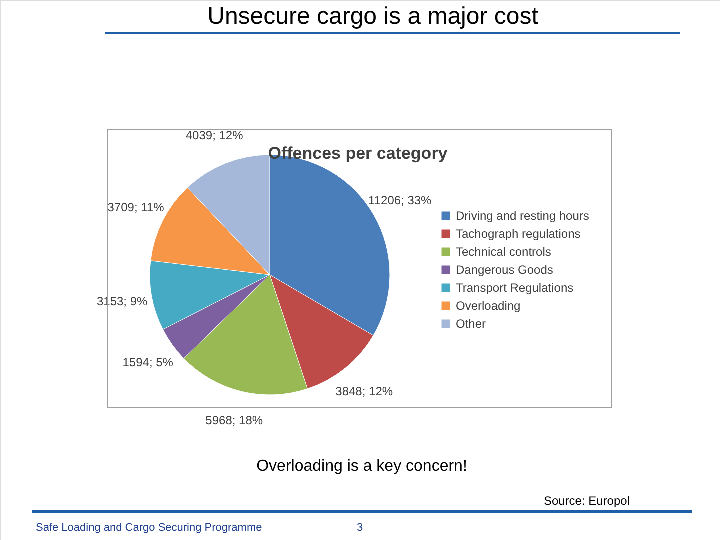  I want to click on legend-label: Technical controls, so click(504, 252).